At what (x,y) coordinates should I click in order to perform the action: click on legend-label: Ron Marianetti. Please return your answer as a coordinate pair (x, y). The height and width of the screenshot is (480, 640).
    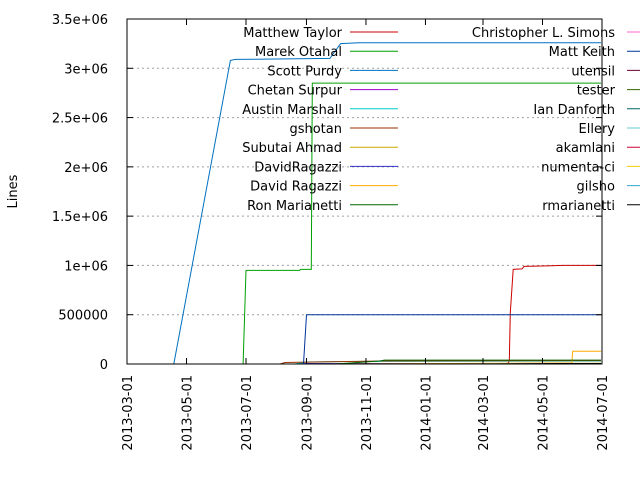
    Looking at the image, I should click on (294, 206).